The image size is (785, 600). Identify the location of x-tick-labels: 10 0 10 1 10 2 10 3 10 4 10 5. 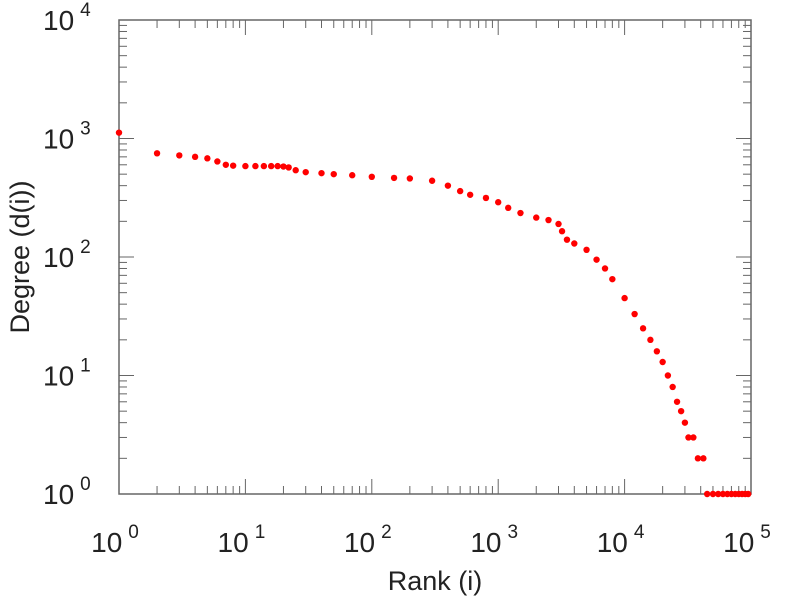
(431, 540).